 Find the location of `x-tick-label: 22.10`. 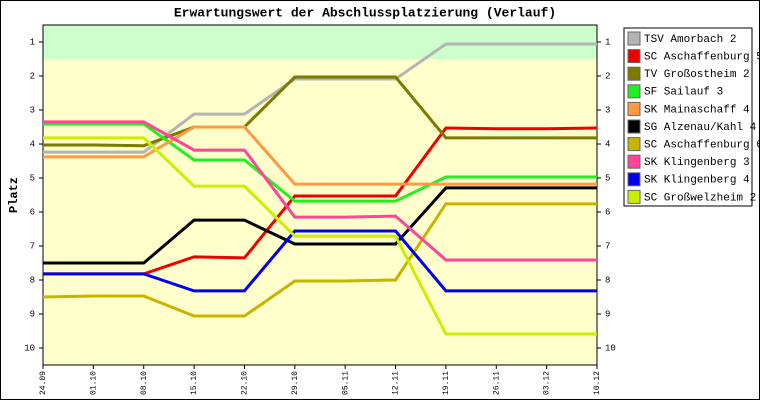

x-tick-label: 22.10 is located at coordinates (245, 383).